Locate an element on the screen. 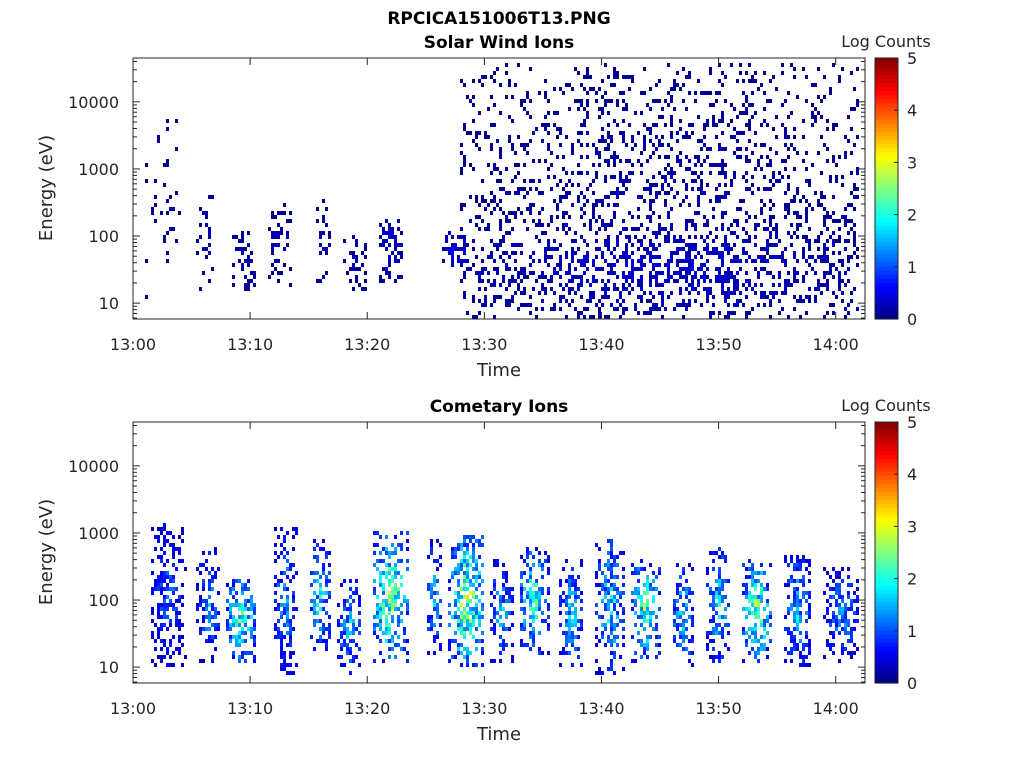 This screenshot has width=1024, height=768. x-tick-label: 13:00 is located at coordinates (133, 708).